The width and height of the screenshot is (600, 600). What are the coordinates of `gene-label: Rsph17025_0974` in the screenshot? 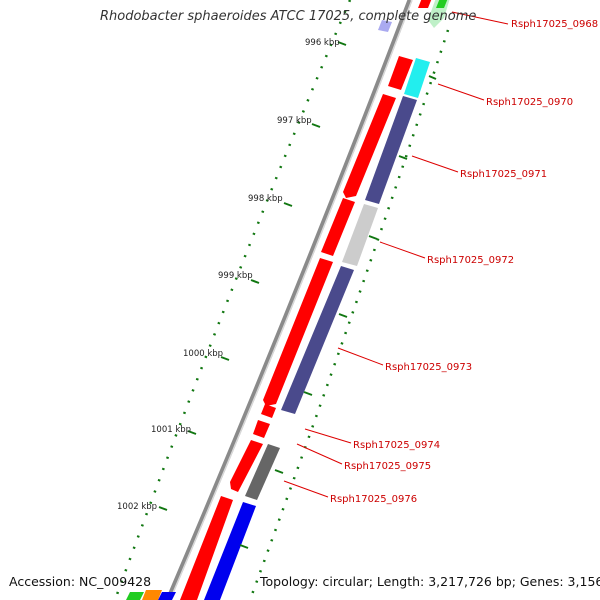 It's located at (396, 445).